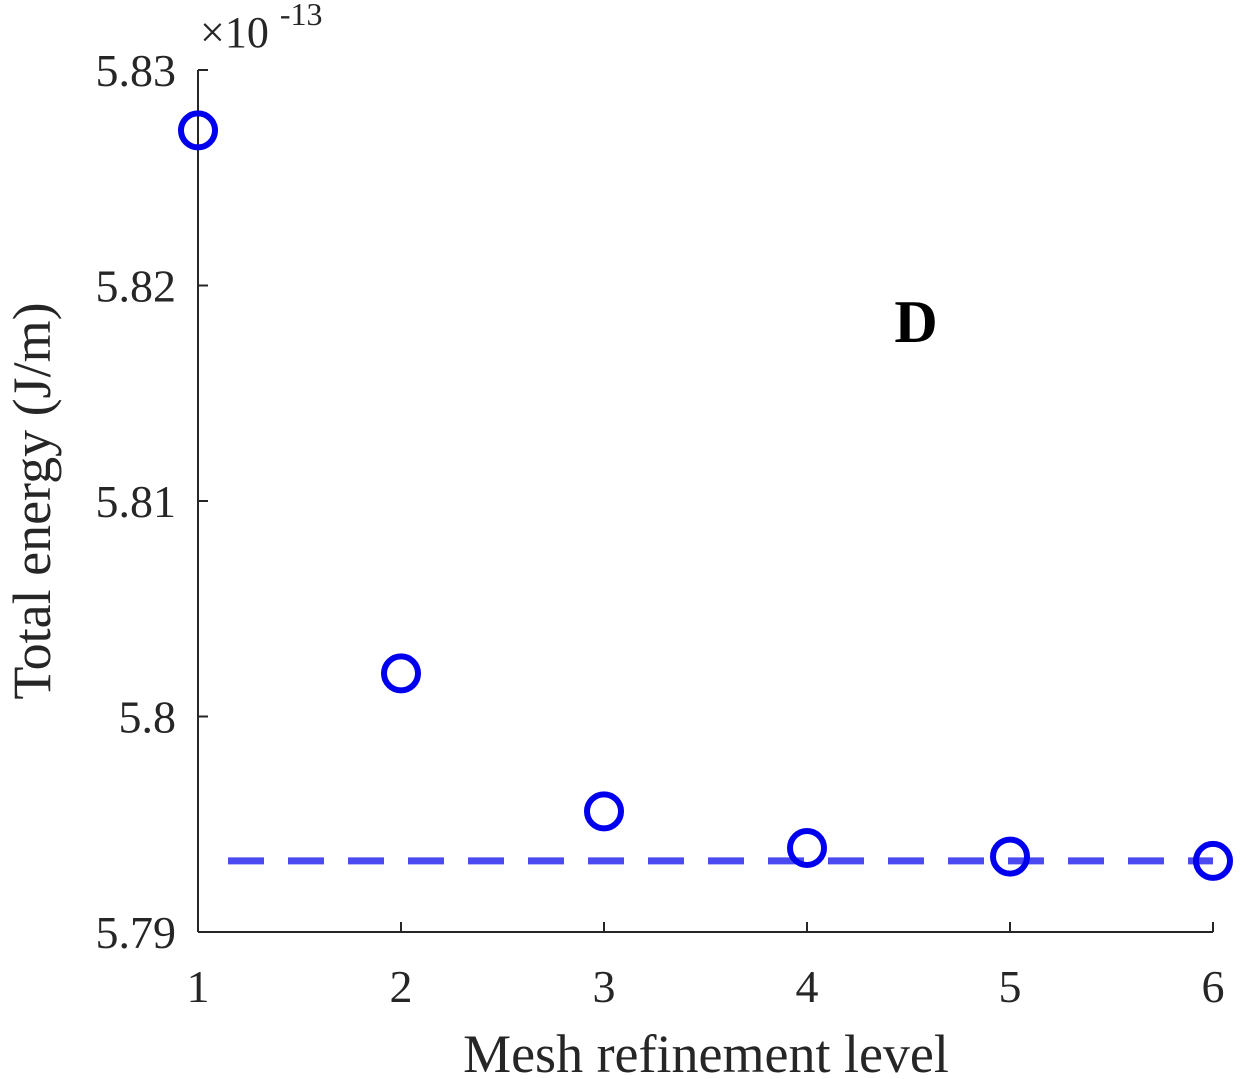 This screenshot has width=1241, height=1079. I want to click on panel-label: D, so click(915, 322).